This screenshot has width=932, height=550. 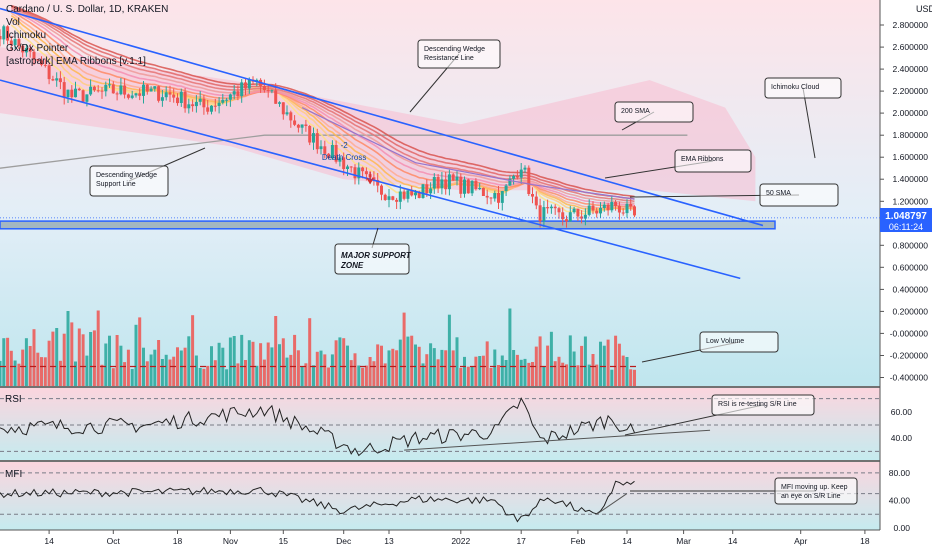 I want to click on resistance-note-box, so click(x=459, y=54).